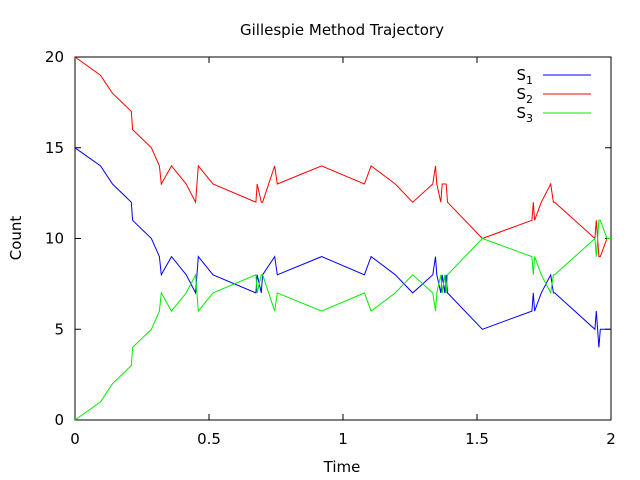  Describe the element at coordinates (75, 439) in the screenshot. I see `x-tick-label: 0` at that location.